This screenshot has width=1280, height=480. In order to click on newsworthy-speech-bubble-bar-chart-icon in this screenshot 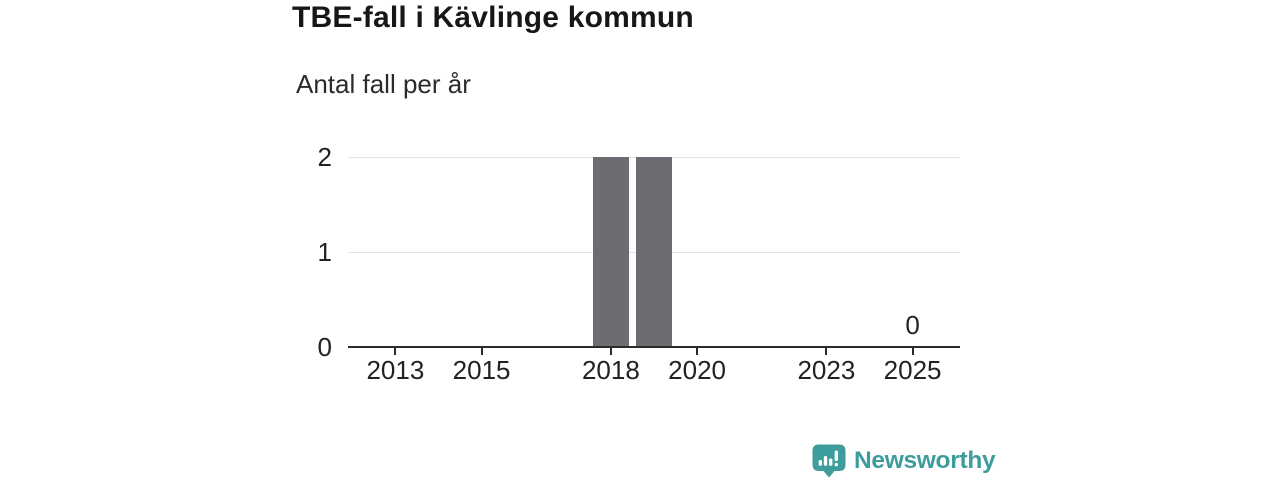, I will do `click(829, 461)`.